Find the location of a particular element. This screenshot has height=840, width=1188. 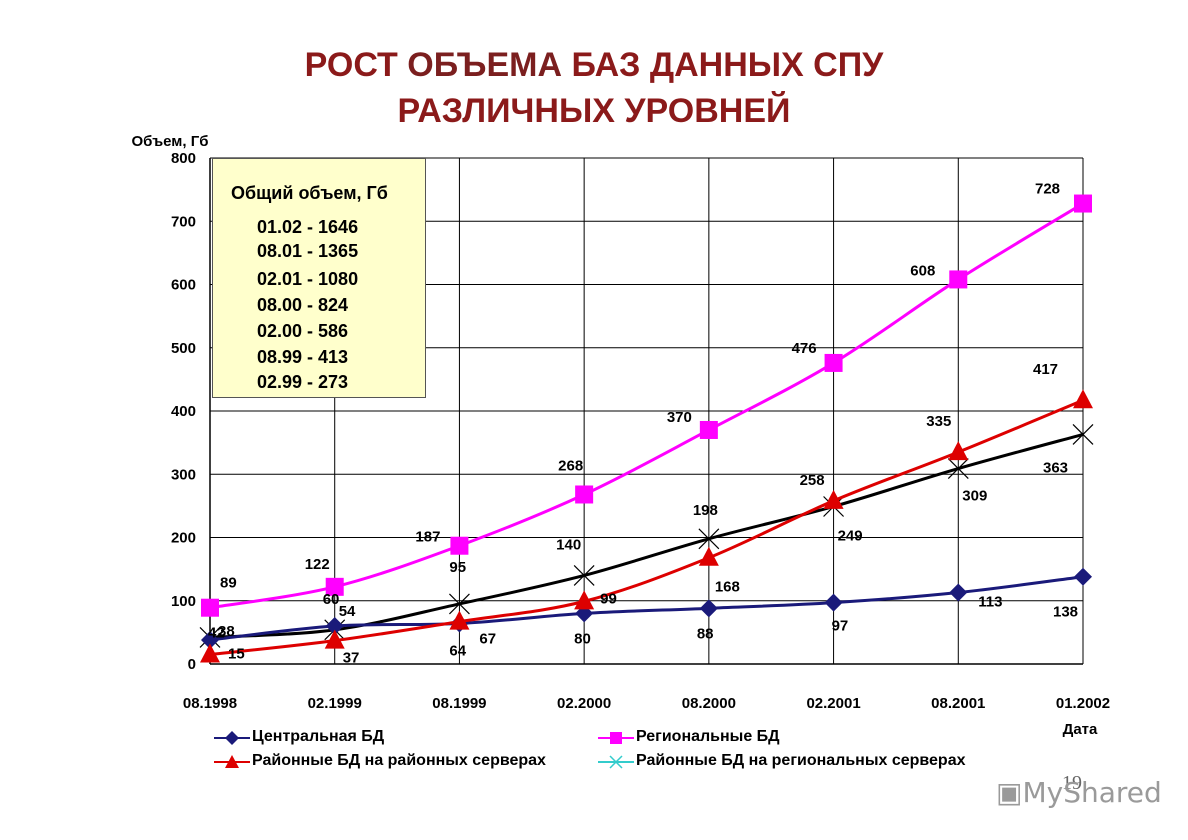

data-label: 140 is located at coordinates (568, 544).